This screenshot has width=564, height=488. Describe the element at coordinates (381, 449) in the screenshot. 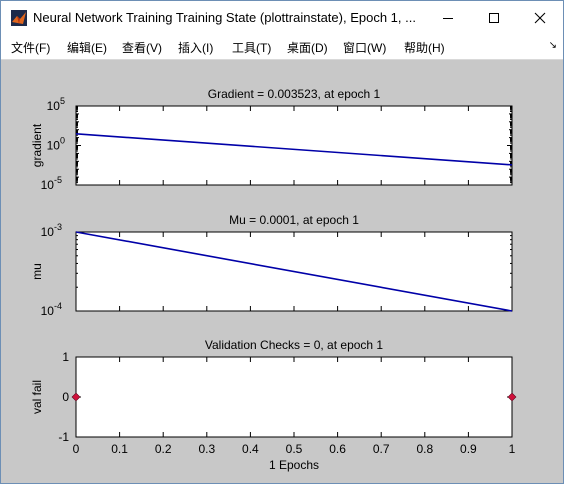

I see `xtick-label: 0.7` at that location.